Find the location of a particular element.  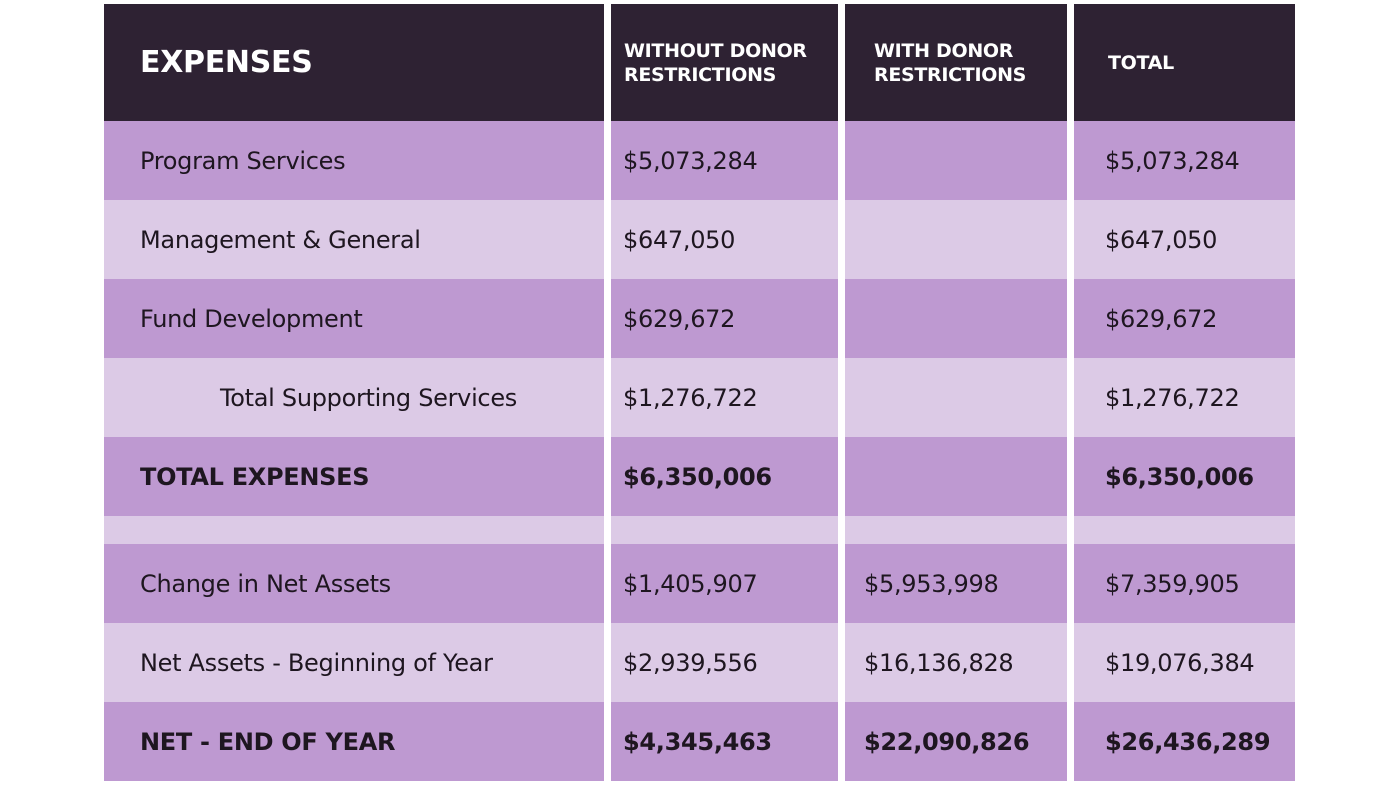

header-with-donor-restrictions: WITH DONOR RESTRICTIONS is located at coordinates (956, 62).